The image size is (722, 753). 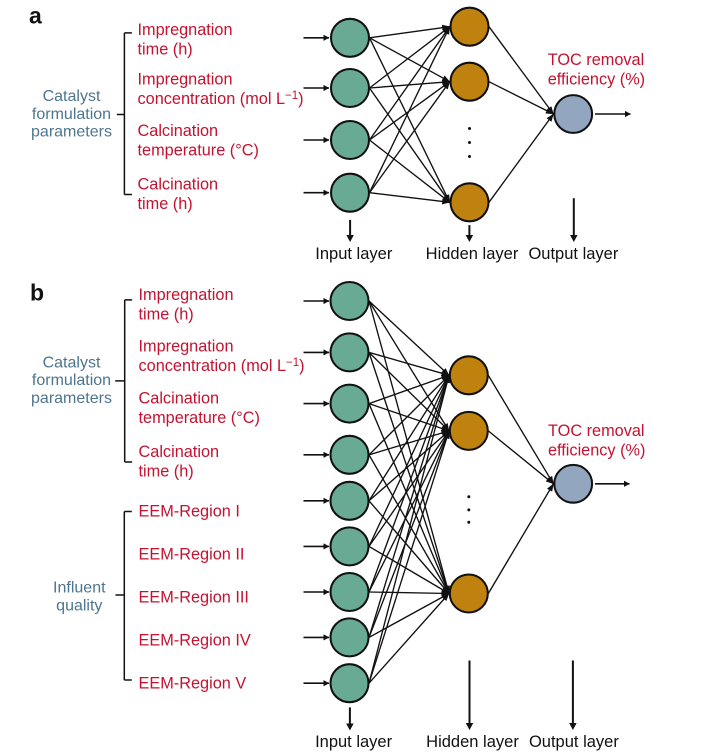 What do you see at coordinates (192, 554) in the screenshot?
I see `svg-text: EEM-Region II` at bounding box center [192, 554].